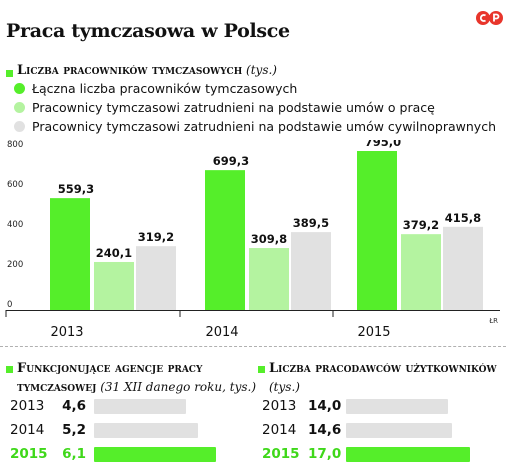 The height and width of the screenshot is (474, 506). Describe the element at coordinates (421, 225) in the screenshot. I see `data-label: 379,2` at that location.